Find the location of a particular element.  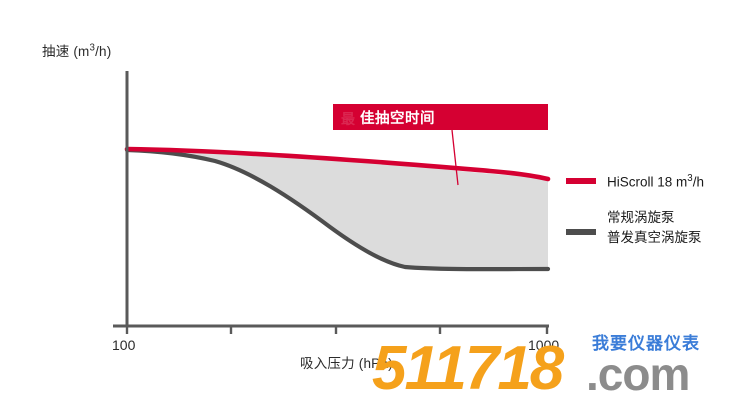

legend-label-hiscroll-tail: /h is located at coordinates (698, 182).